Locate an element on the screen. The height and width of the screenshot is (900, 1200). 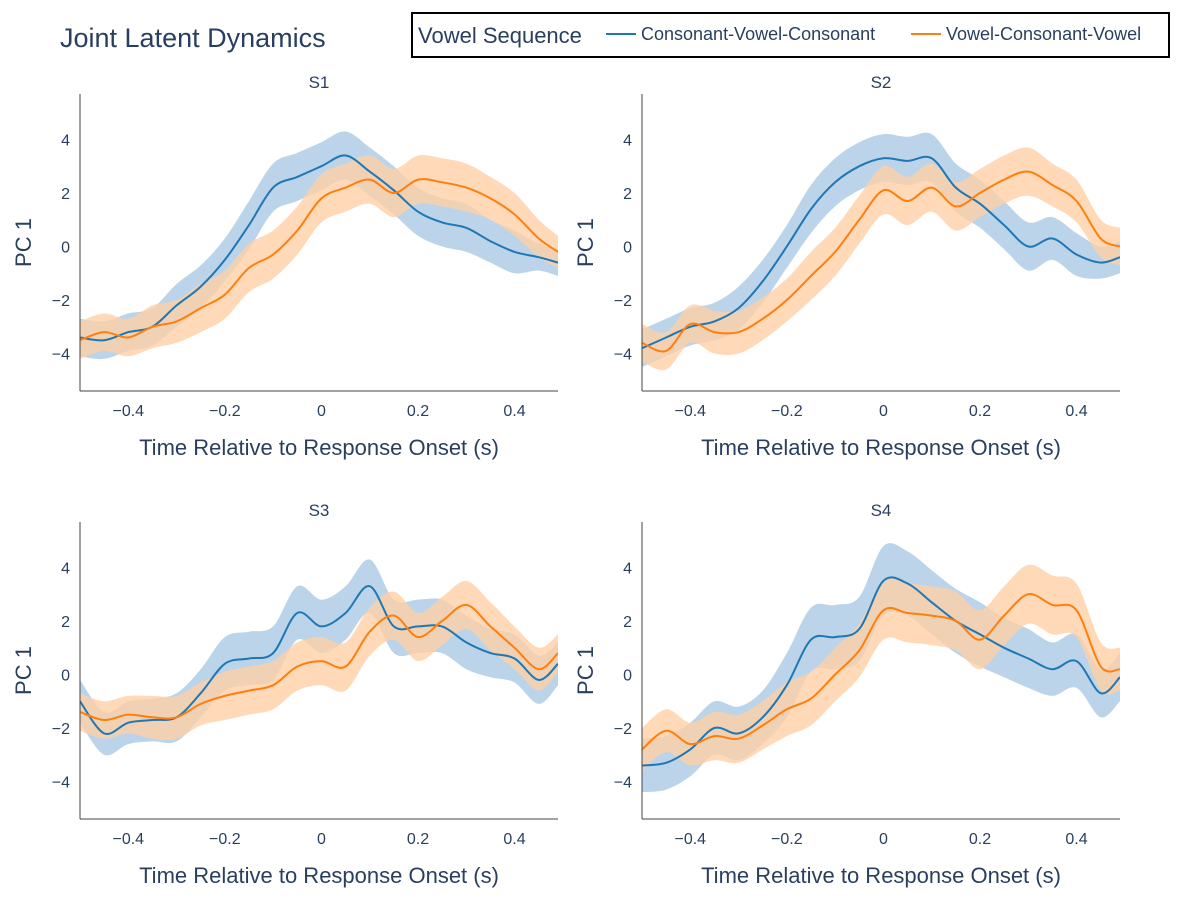
legend-label-vcv: Vowel-Consonant-Vowel is located at coordinates (1043, 34).